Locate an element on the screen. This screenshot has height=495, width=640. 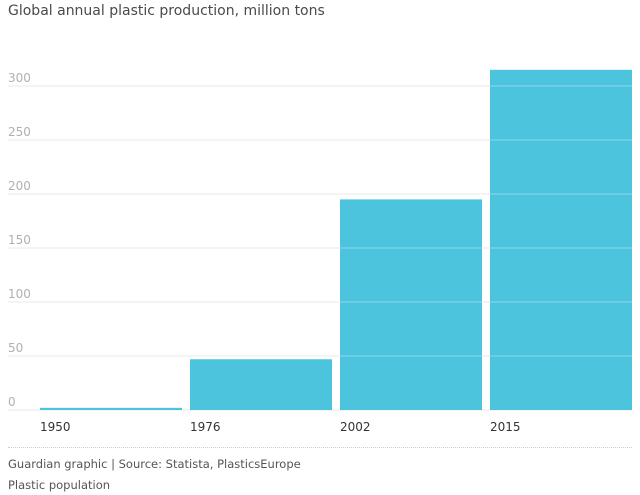
x-axis-tick-labels: 1950 1976 2002 2015 is located at coordinates (280, 427).